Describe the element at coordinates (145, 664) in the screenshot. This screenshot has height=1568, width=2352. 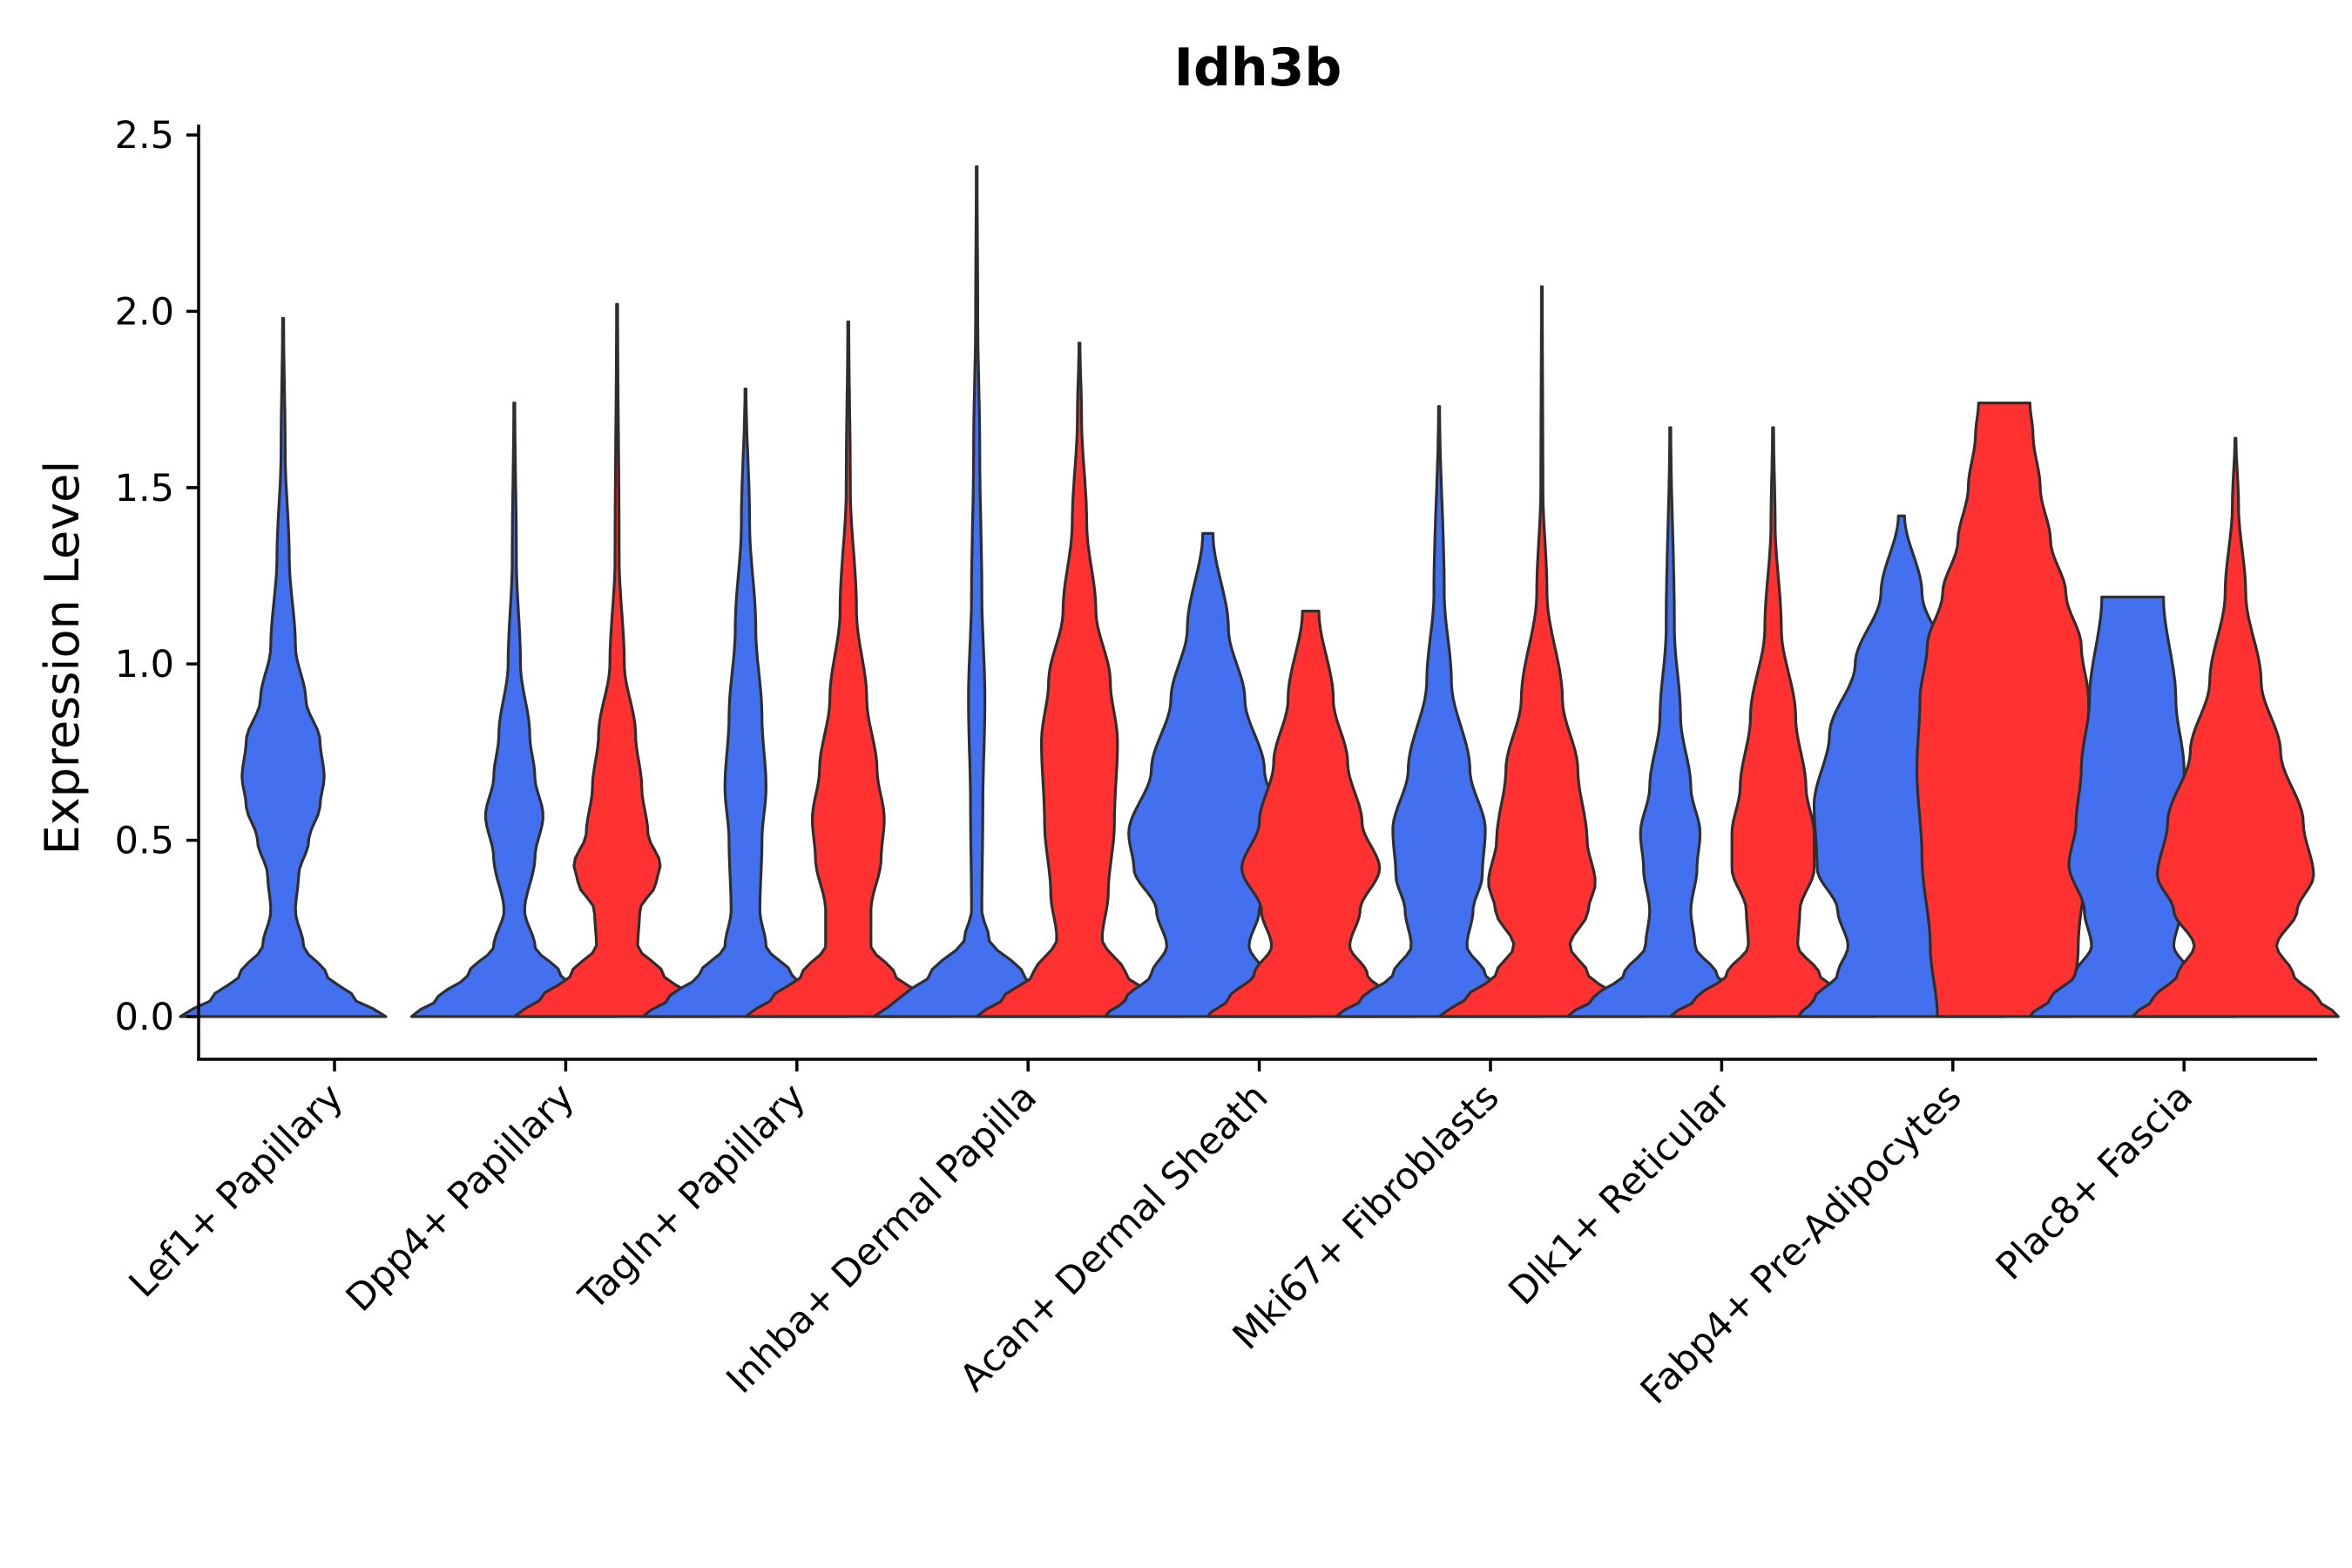
I see `y-tick-label: 1.0` at that location.